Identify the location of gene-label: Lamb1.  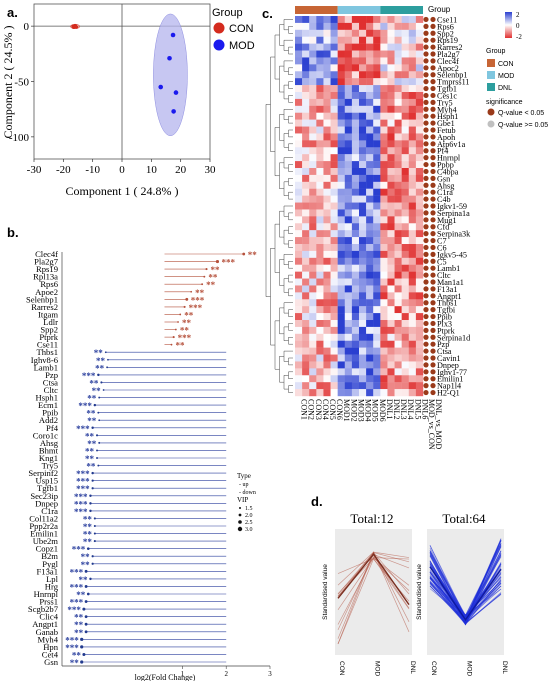
(46, 367).